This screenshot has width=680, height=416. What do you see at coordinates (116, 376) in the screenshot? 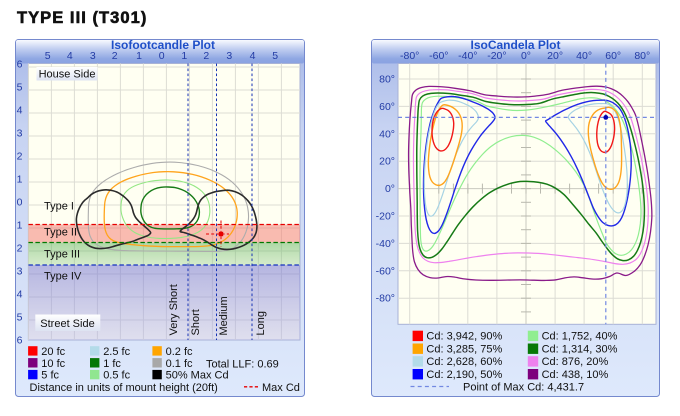
I see `svg-text: 0.5 fc` at bounding box center [116, 376].